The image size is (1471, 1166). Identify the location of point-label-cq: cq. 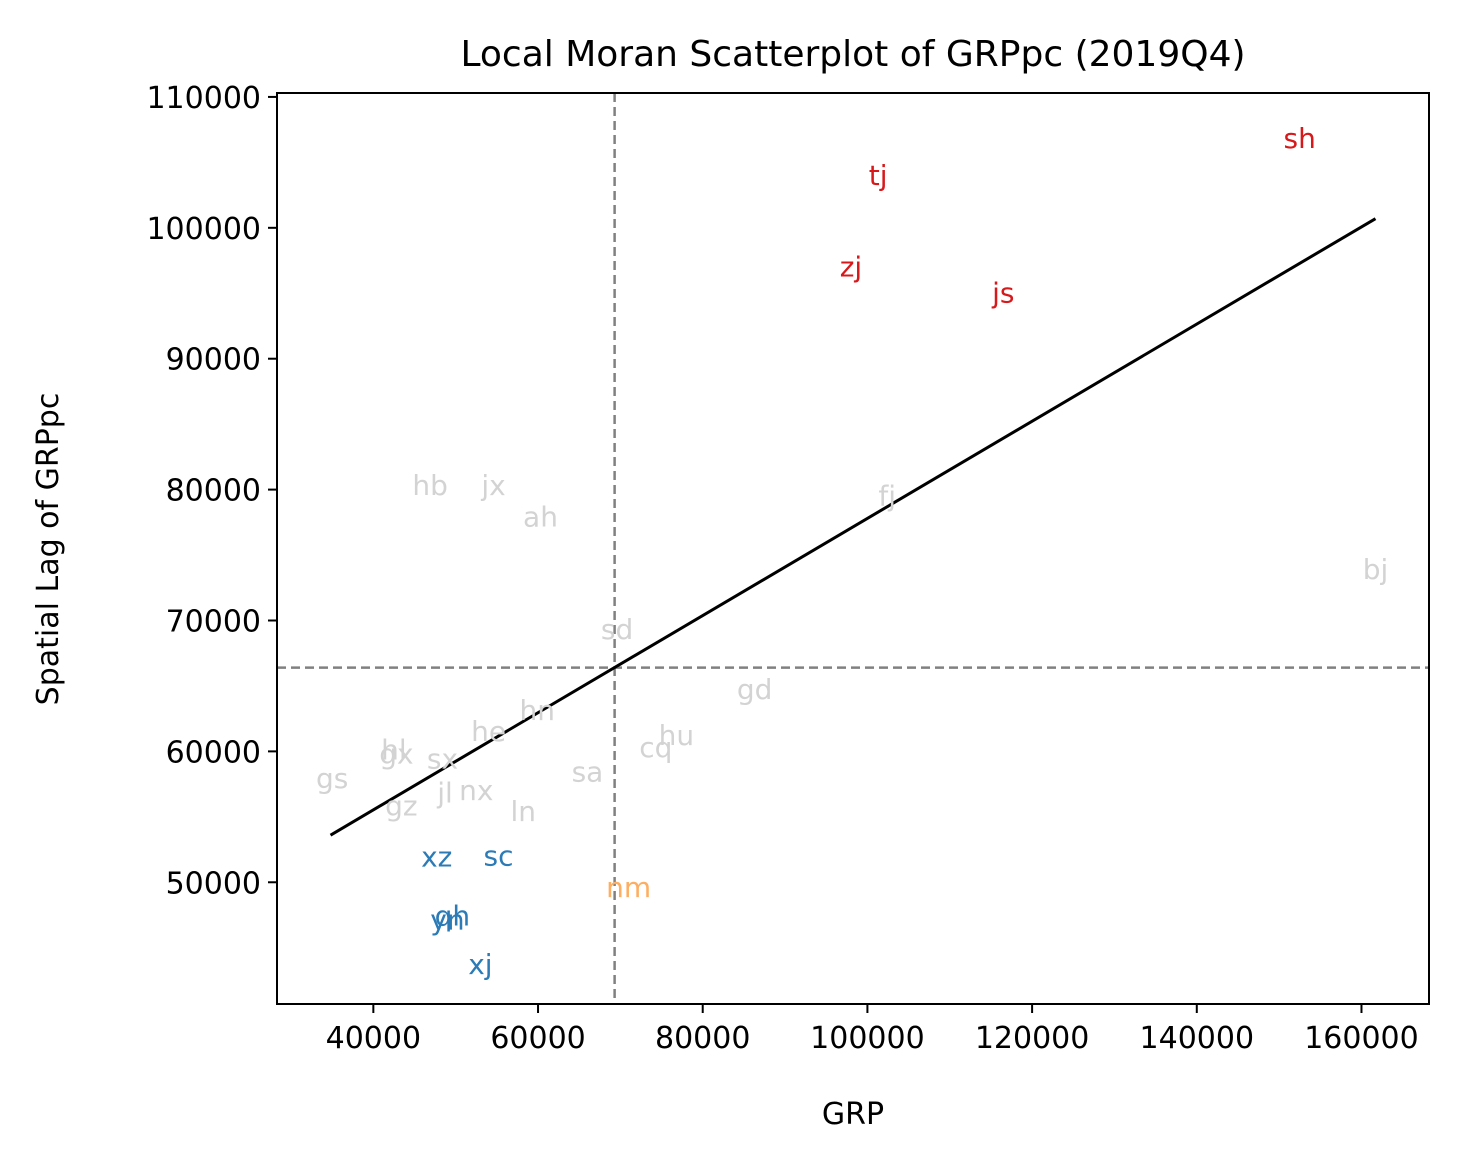
(655, 747).